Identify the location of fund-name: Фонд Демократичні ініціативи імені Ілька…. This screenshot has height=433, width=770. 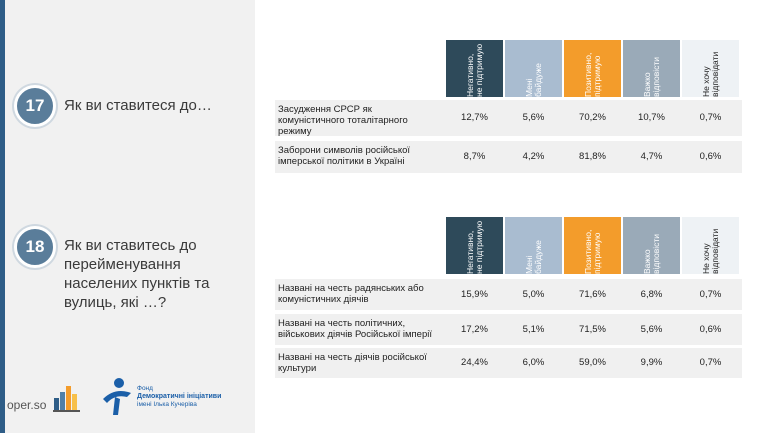
(179, 397).